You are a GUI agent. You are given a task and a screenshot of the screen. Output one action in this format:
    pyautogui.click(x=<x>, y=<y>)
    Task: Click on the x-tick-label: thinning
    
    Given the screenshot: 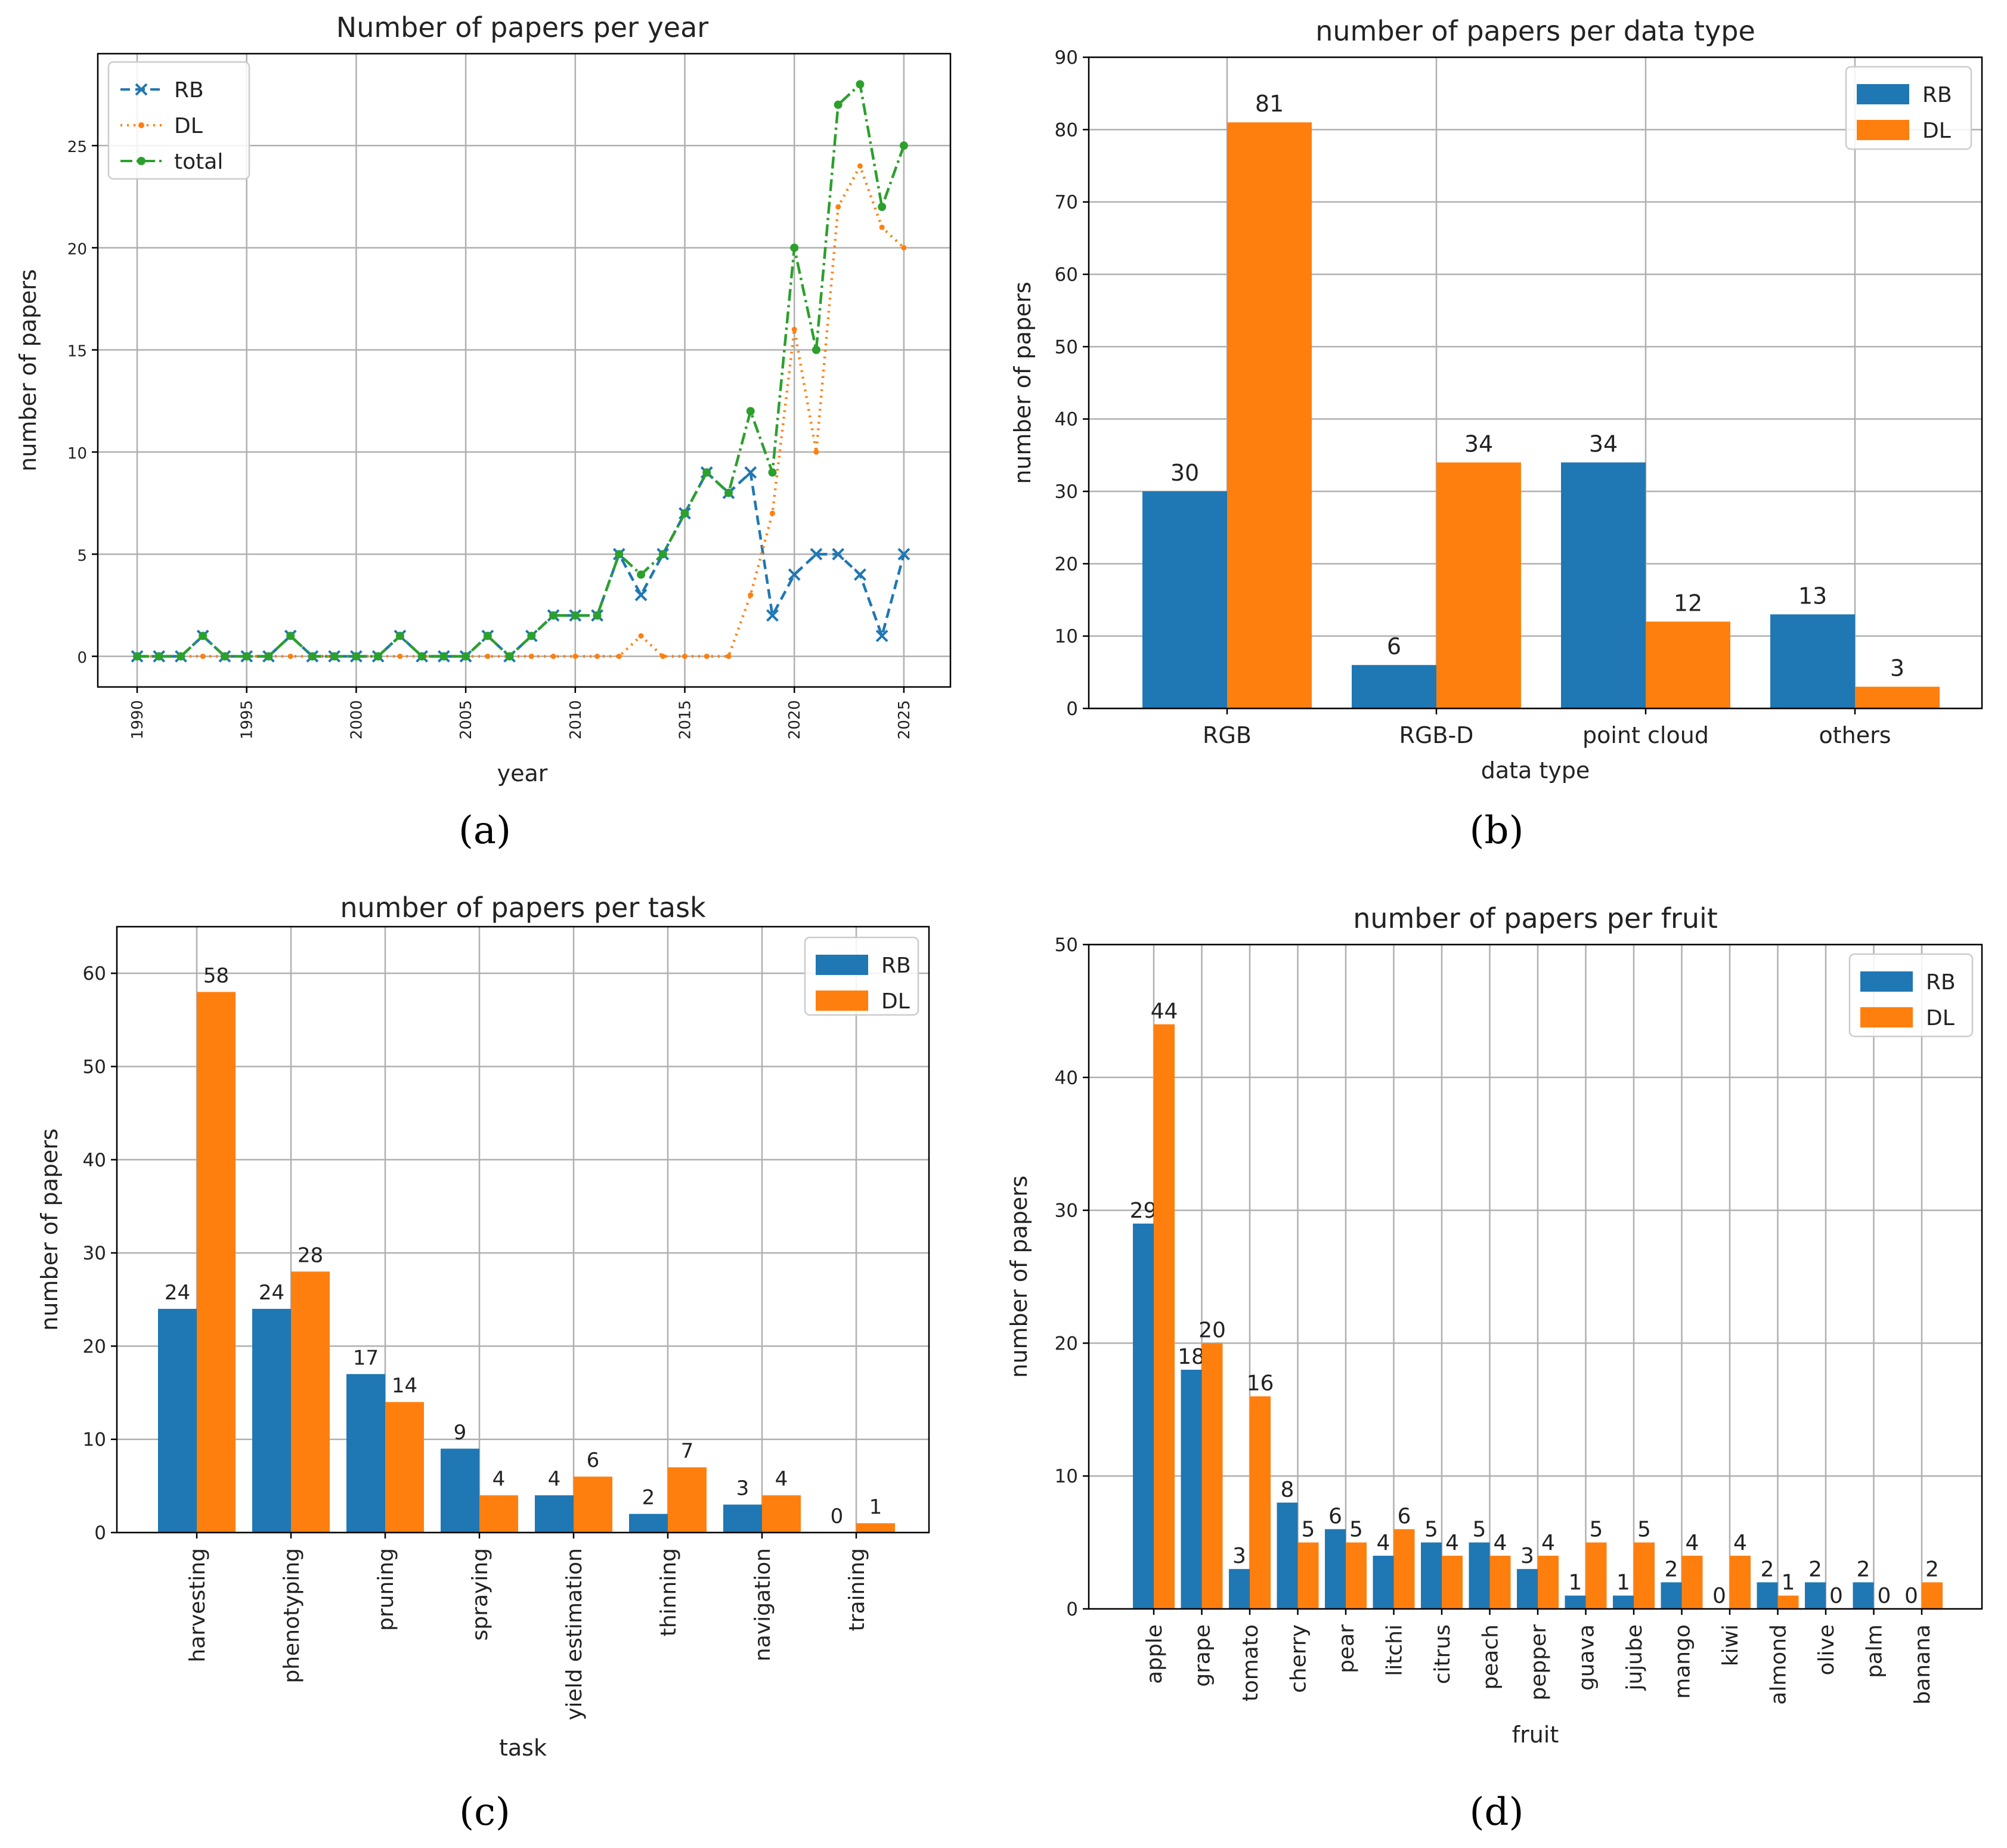 What is the action you would take?
    pyautogui.click(x=668, y=1592)
    